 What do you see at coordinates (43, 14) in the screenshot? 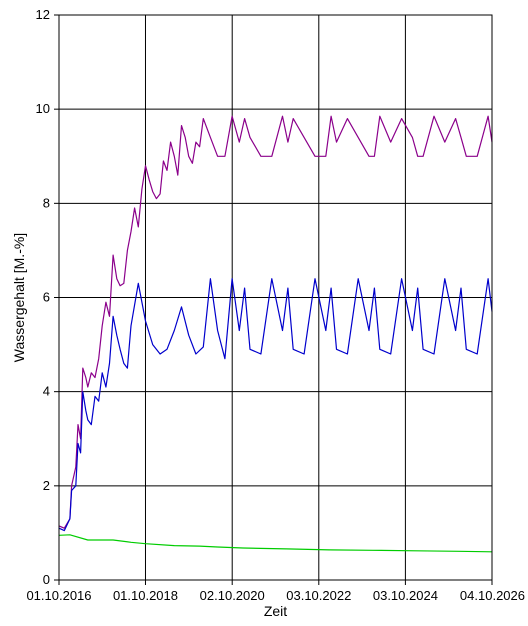
I see `y-tick-label: 12` at bounding box center [43, 14].